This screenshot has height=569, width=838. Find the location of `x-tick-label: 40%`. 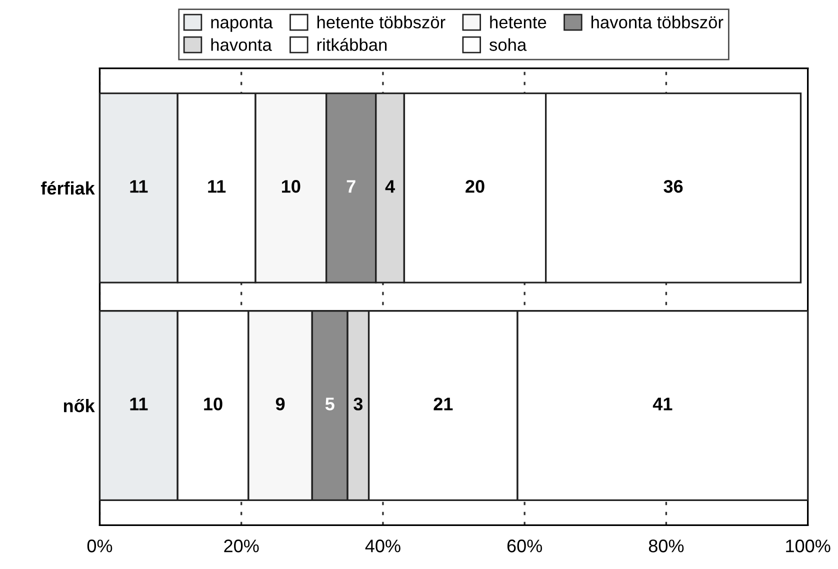

x-tick-label: 40% is located at coordinates (382, 546).